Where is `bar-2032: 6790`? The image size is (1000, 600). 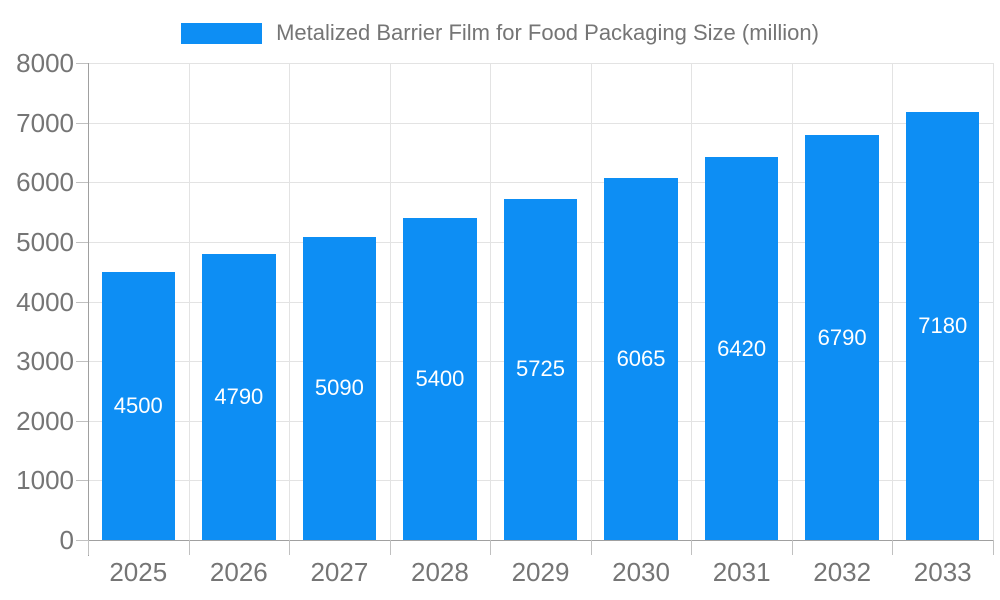 bar-2032: 6790 is located at coordinates (842, 337).